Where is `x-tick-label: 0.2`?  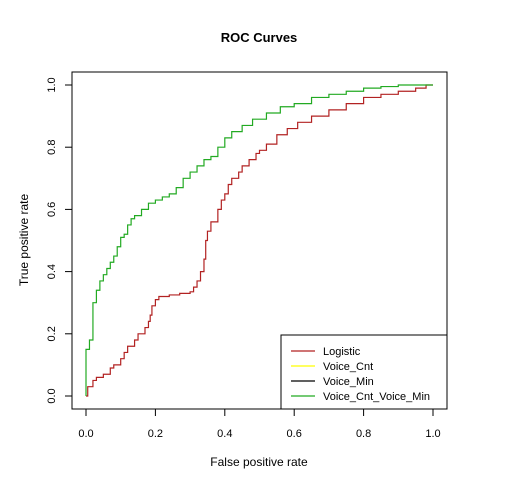 x-tick-label: 0.2 is located at coordinates (155, 434).